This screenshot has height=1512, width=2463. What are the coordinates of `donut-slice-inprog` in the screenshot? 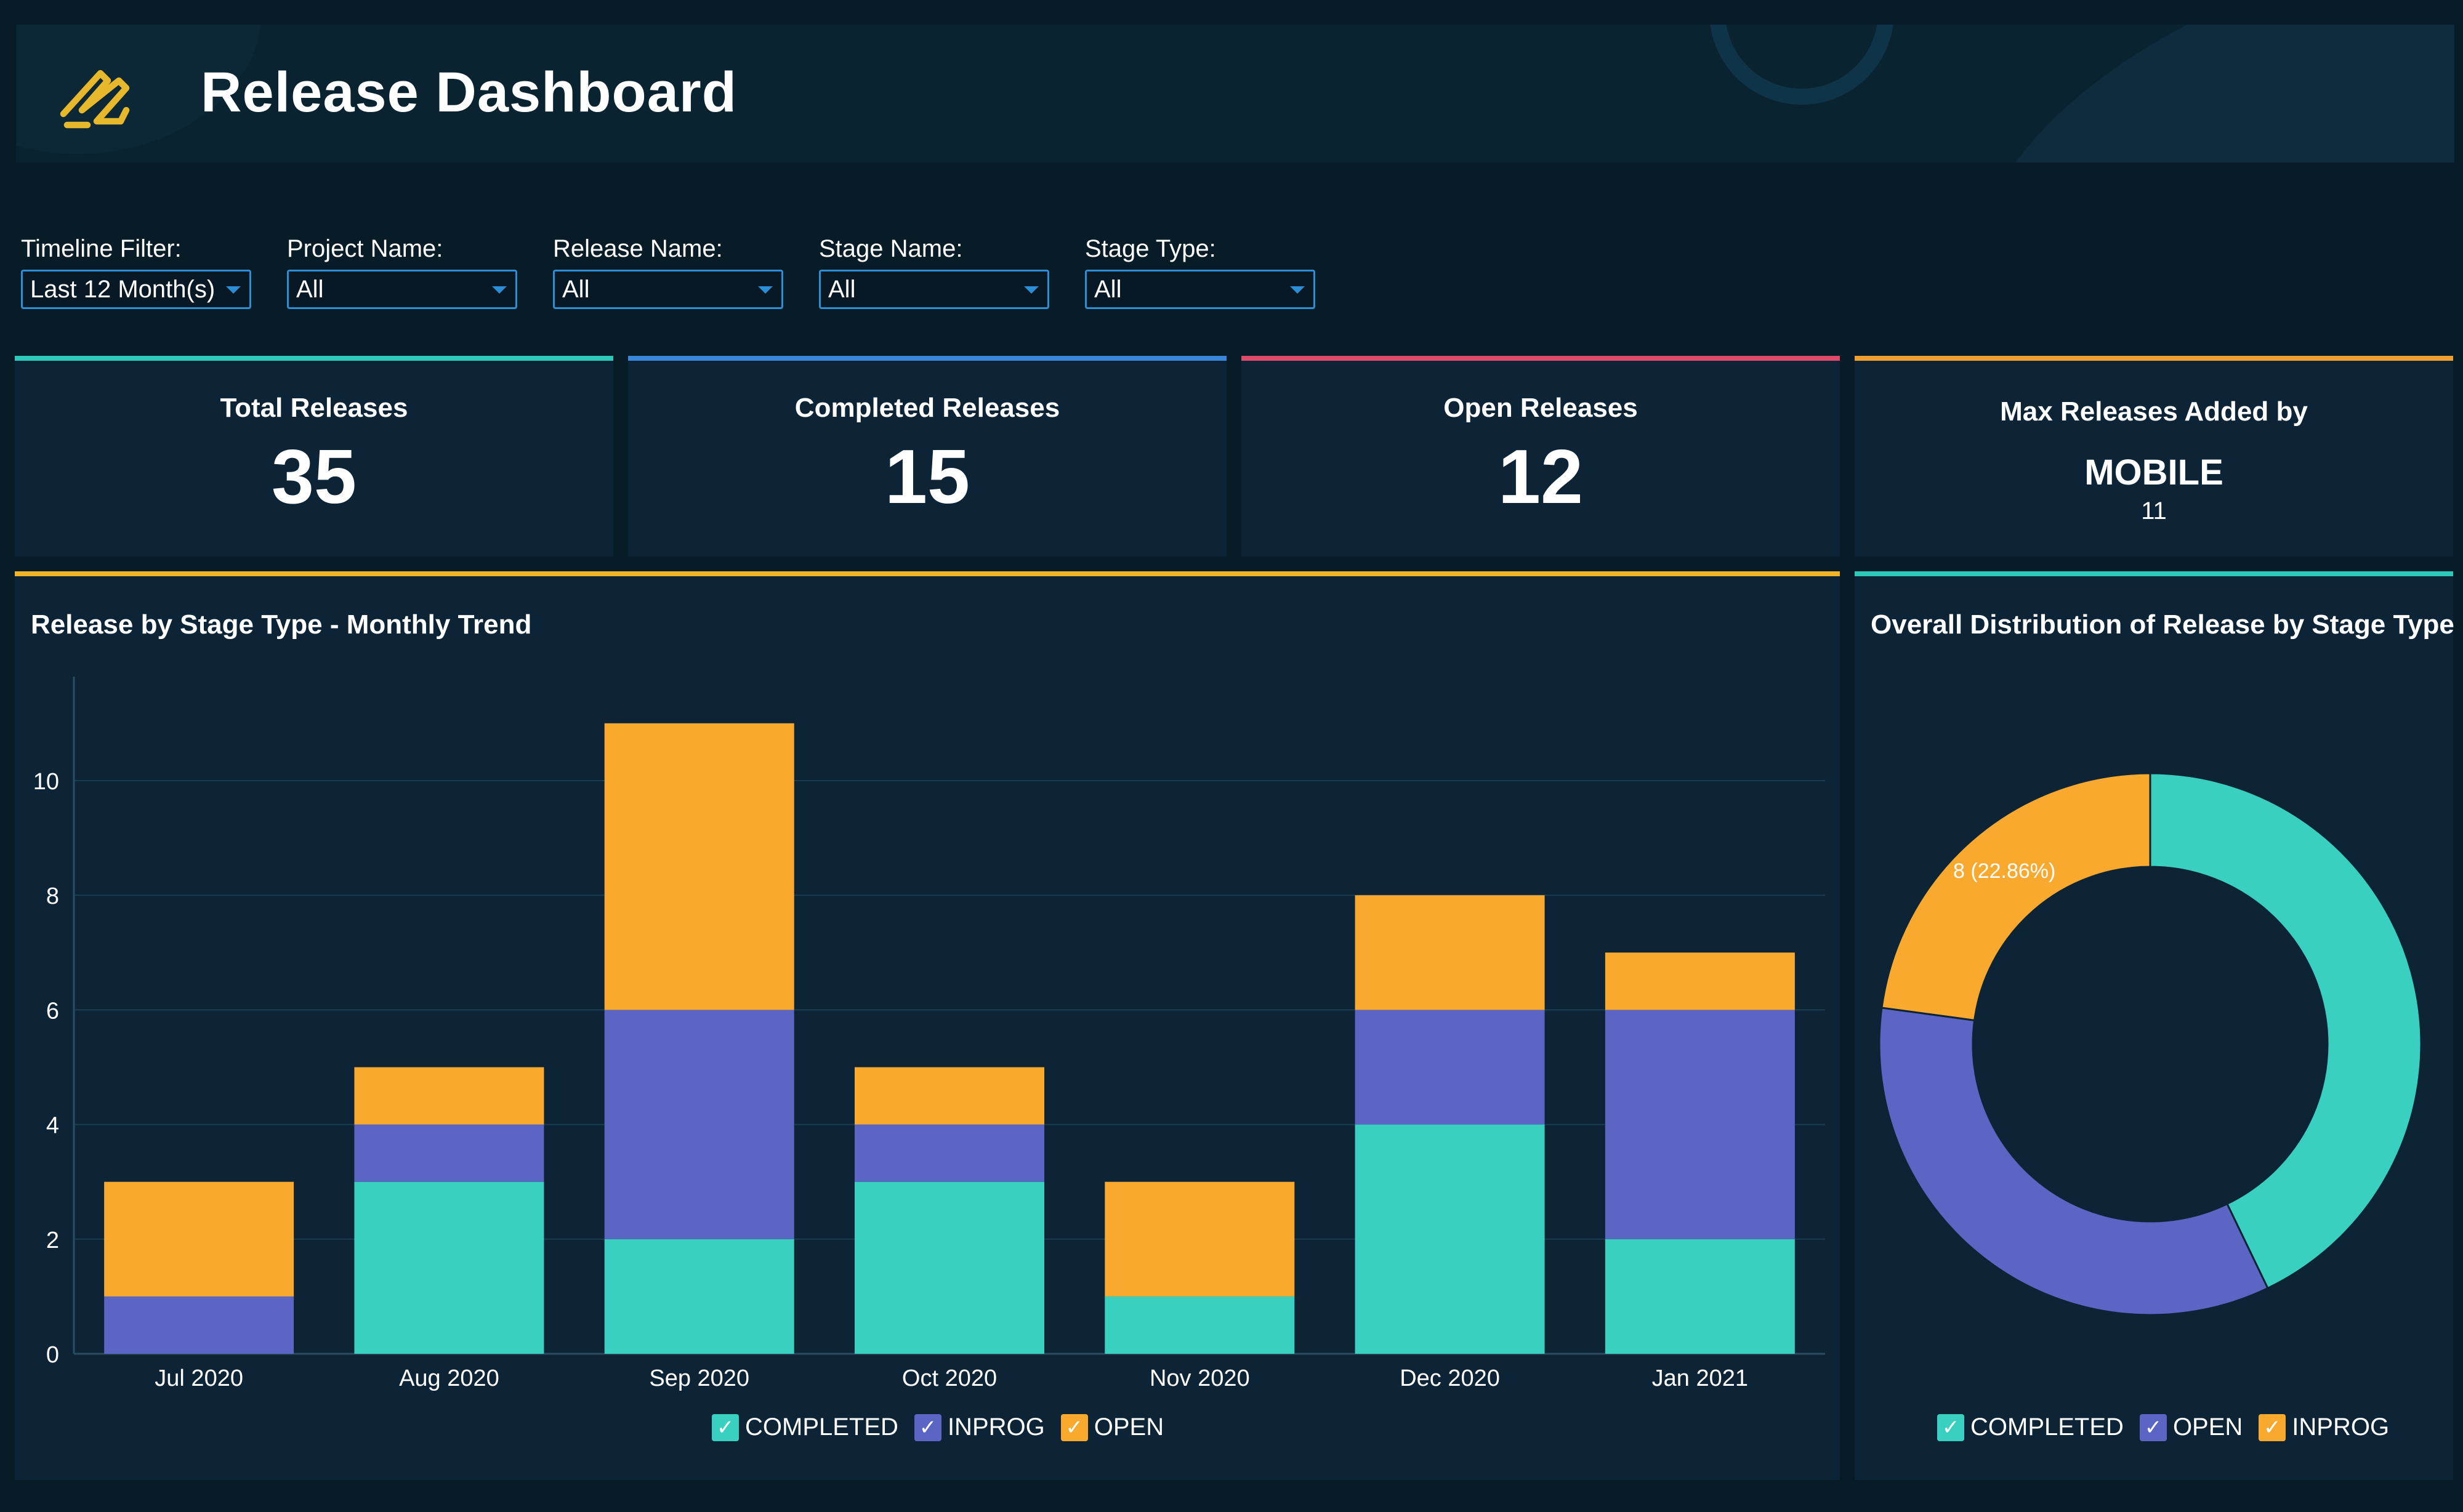 It's located at (2016, 897).